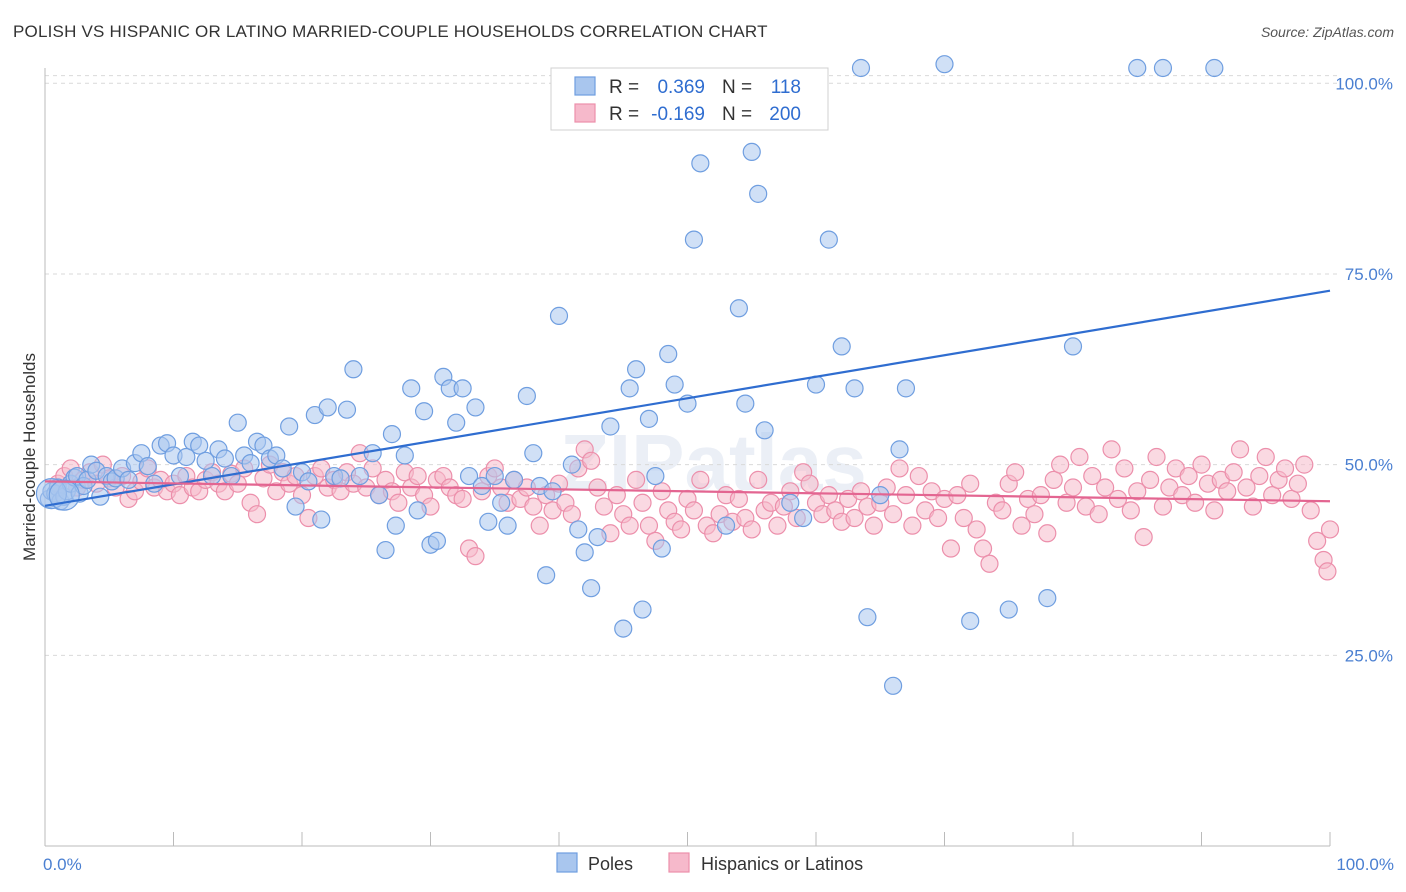 The width and height of the screenshot is (1406, 892). Describe the element at coordinates (1364, 369) in the screenshot. I see `y-tick-labels: 25.0% 50.0% 75.0% 100.0%` at that location.